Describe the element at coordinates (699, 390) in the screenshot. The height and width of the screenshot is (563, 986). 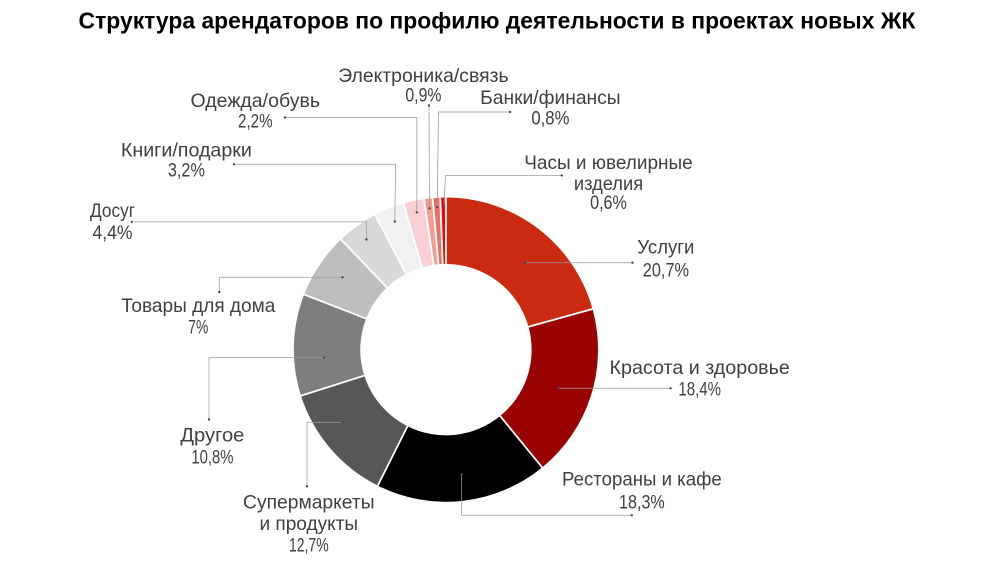
I see `svg-text: 18,4%` at that location.